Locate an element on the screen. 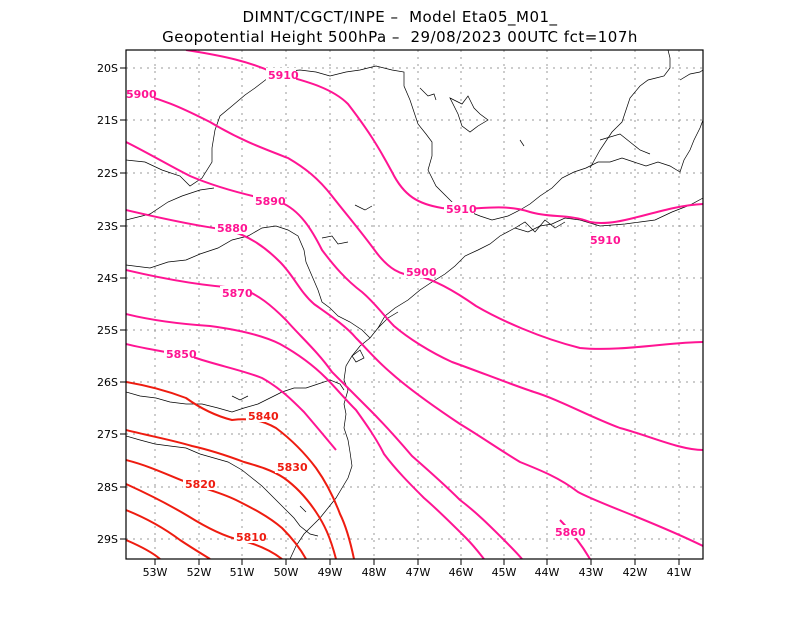  label-5810: 5810 is located at coordinates (251, 537).